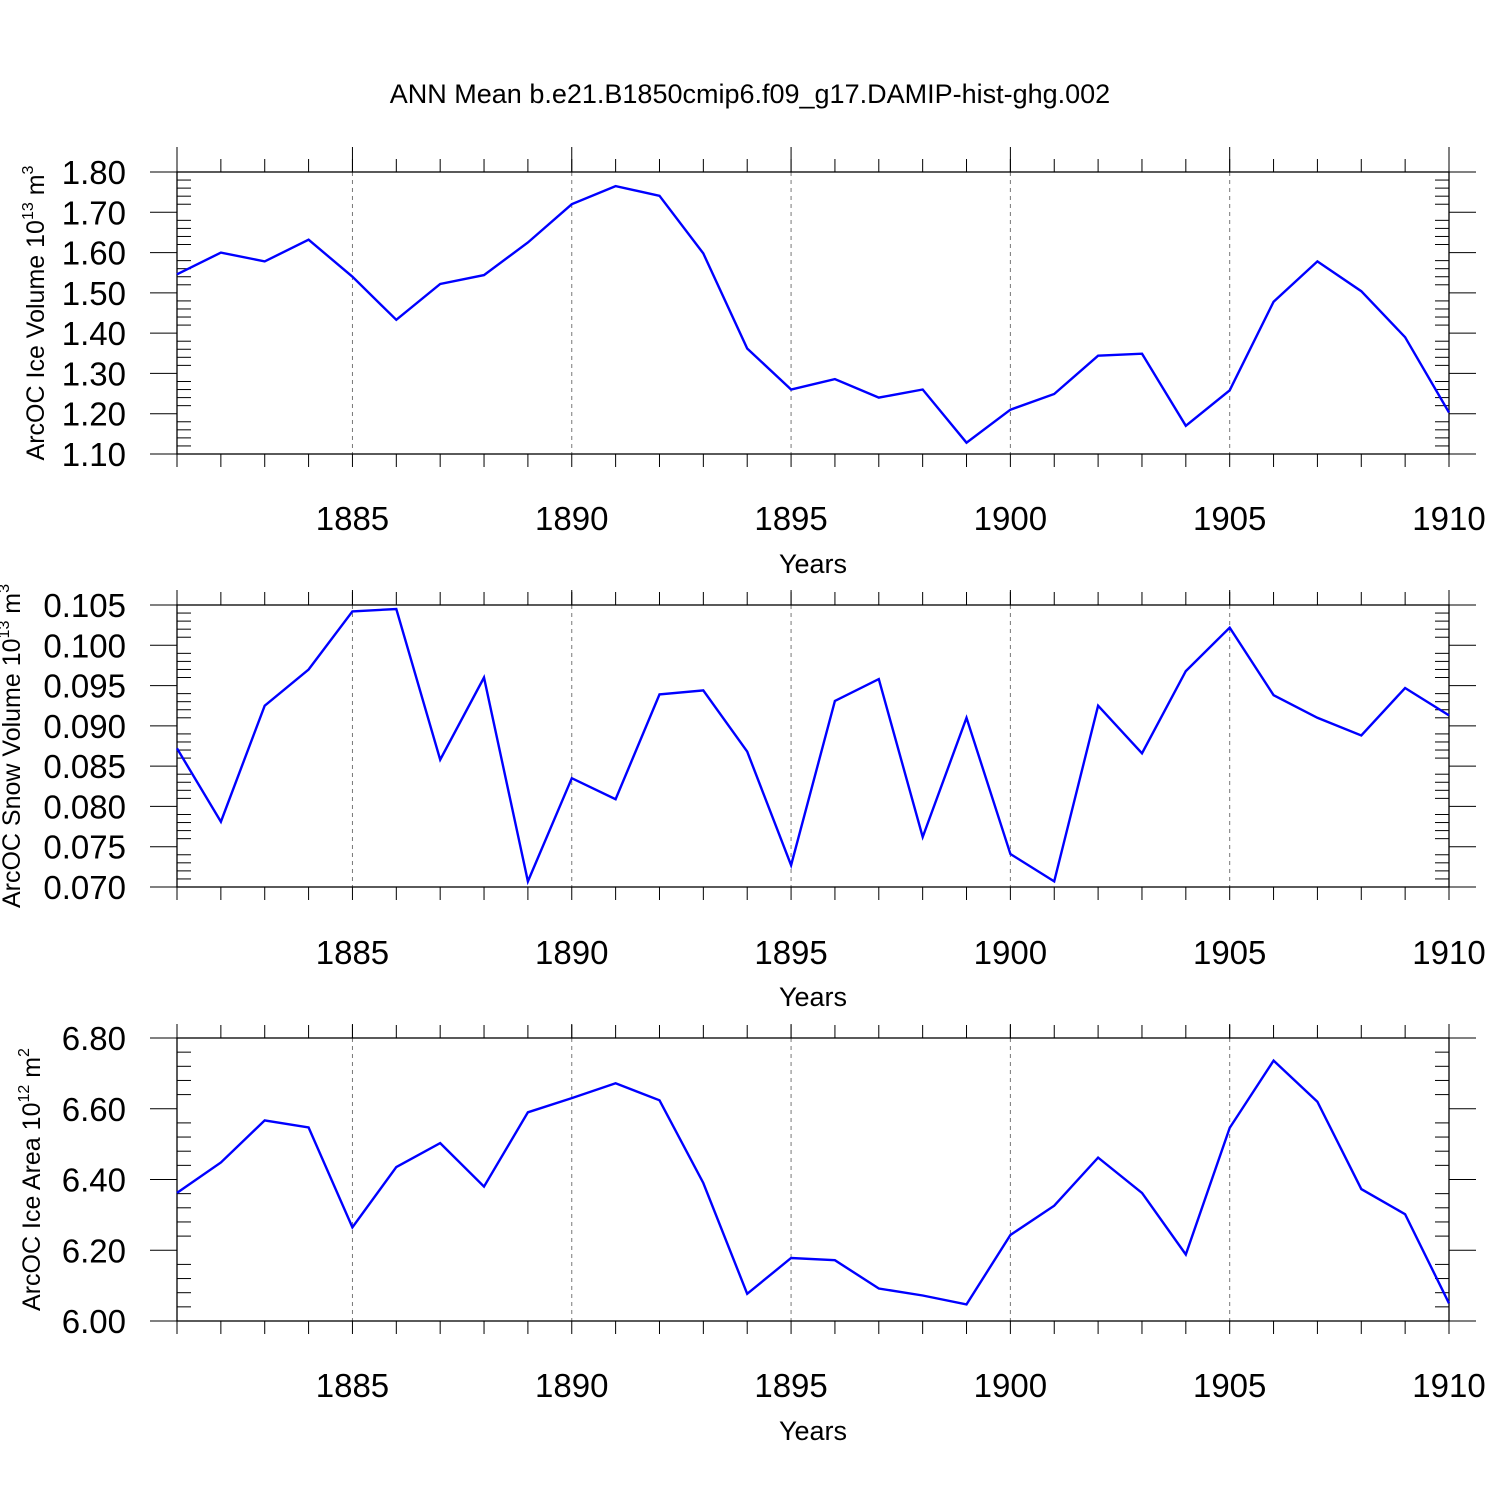  Describe the element at coordinates (84, 726) in the screenshot. I see `y-tick-label: 0.090` at that location.